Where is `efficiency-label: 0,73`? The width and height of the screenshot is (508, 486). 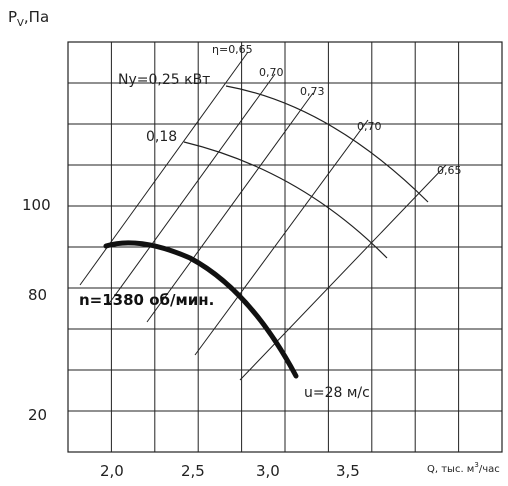
efficiency-label: 0,73 is located at coordinates (312, 91).